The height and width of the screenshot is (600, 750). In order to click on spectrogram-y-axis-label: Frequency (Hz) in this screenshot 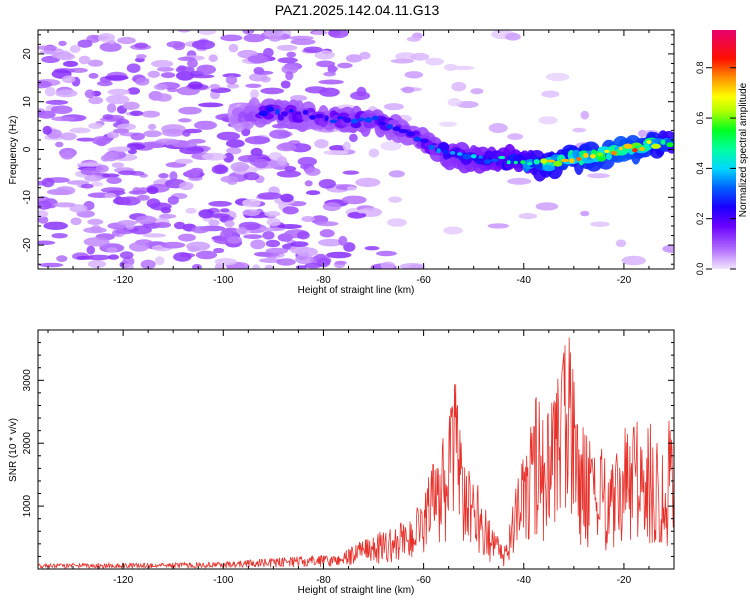, I will do `click(13, 150)`.